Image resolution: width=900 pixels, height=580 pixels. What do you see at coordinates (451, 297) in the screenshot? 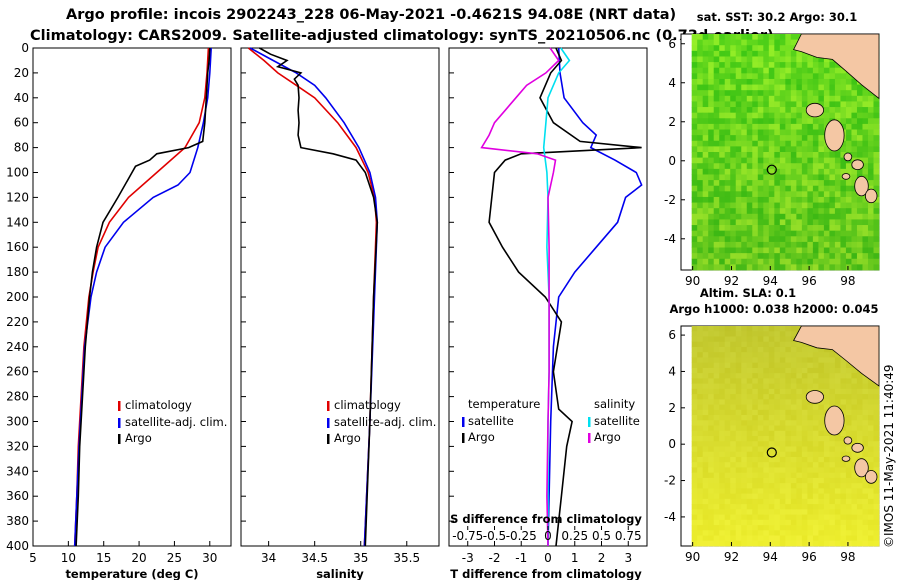
I see `difference-y-ticks` at bounding box center [451, 297].